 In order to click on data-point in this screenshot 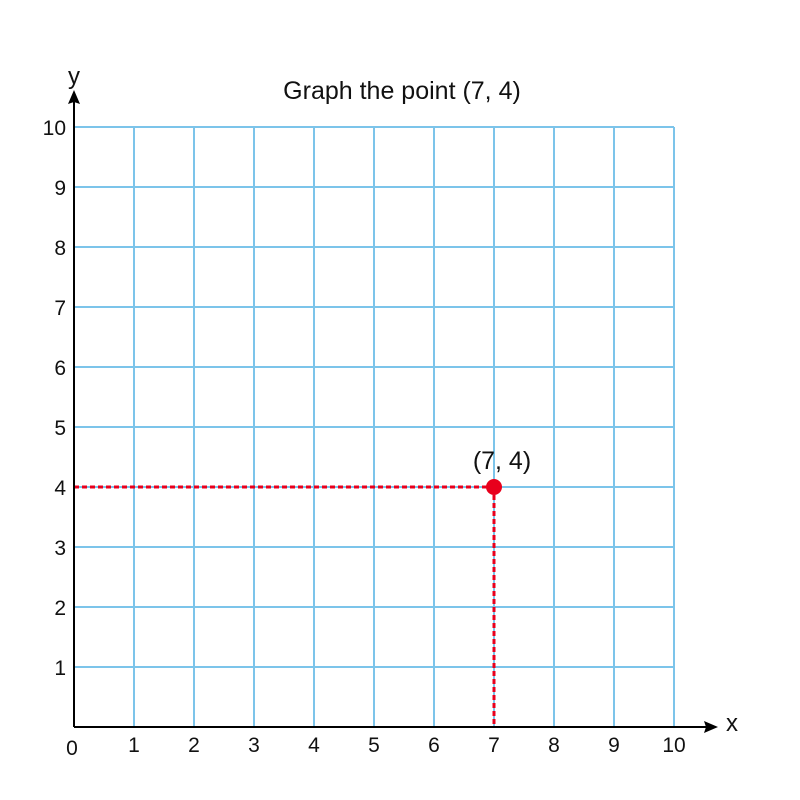, I will do `click(494, 487)`.